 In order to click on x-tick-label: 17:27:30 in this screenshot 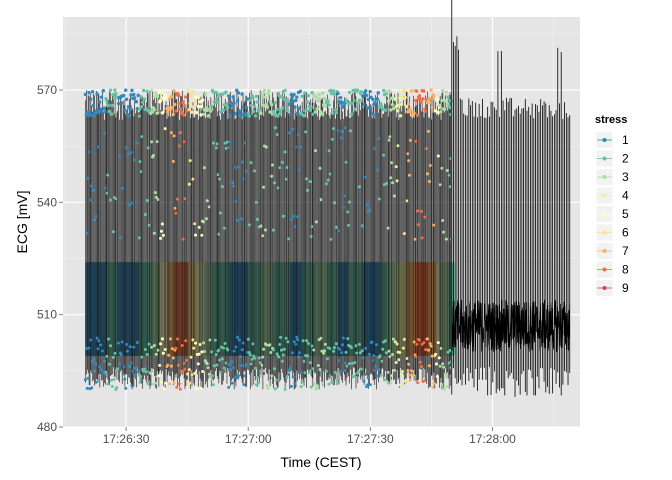, I will do `click(370, 439)`.